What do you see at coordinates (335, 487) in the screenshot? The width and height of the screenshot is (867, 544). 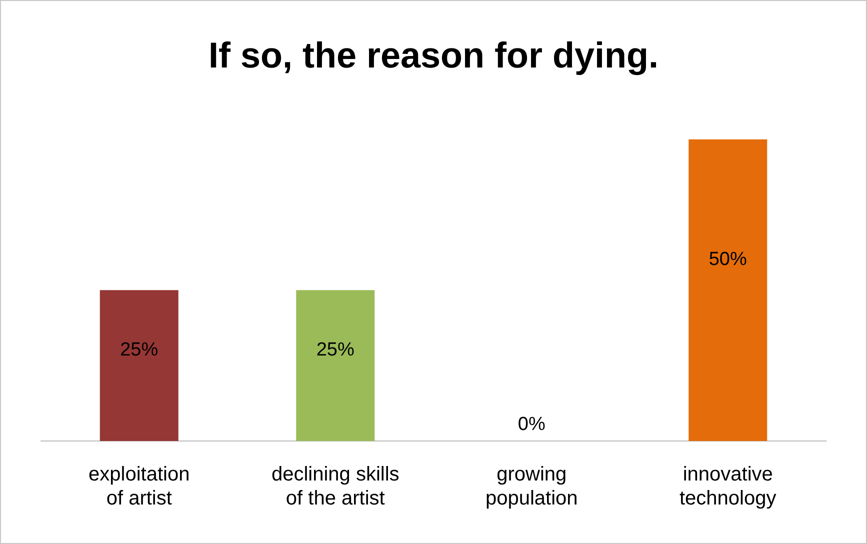 I see `x-tick-label: declining skills of the artist` at bounding box center [335, 487].